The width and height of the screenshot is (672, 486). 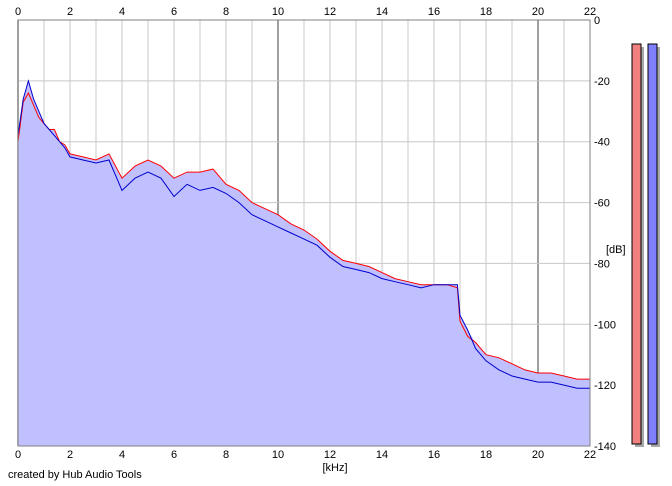 I want to click on x-tick-label-top: 8, so click(x=226, y=12).